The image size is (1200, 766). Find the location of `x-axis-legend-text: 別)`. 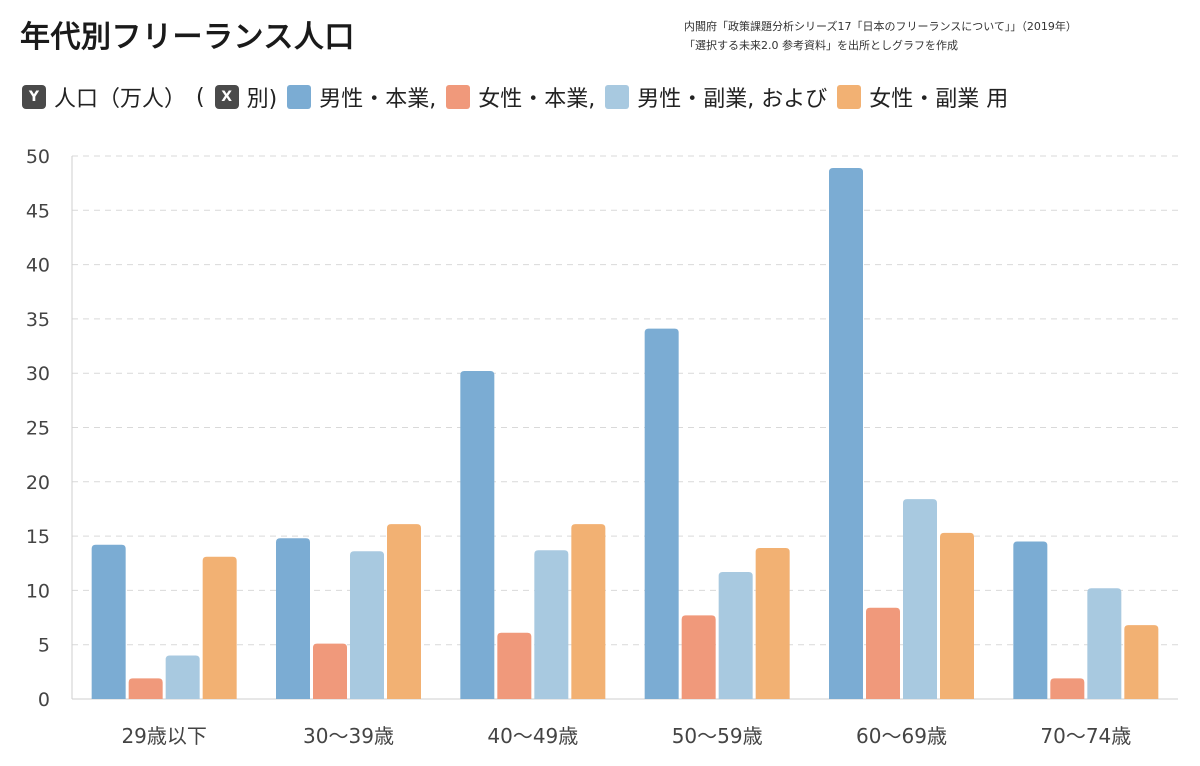

x-axis-legend-text: 別) is located at coordinates (262, 99).